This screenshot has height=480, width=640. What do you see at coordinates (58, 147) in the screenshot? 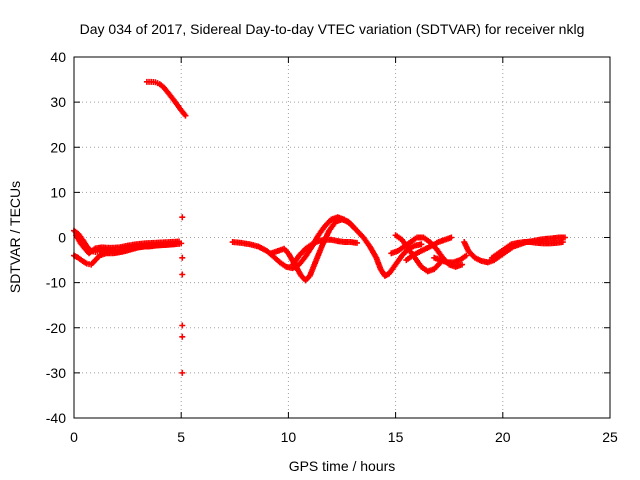
I see `y-tick-label: 20` at bounding box center [58, 147].